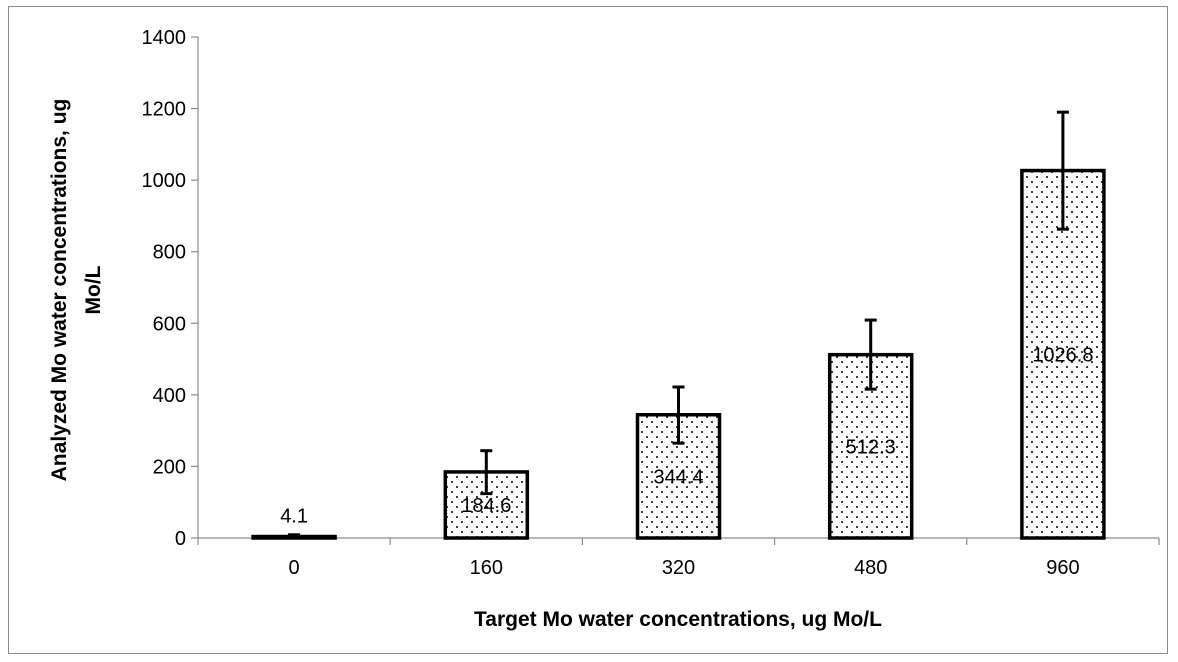 The image size is (1178, 662). What do you see at coordinates (169, 396) in the screenshot?
I see `y-tick-label: 400` at bounding box center [169, 396].